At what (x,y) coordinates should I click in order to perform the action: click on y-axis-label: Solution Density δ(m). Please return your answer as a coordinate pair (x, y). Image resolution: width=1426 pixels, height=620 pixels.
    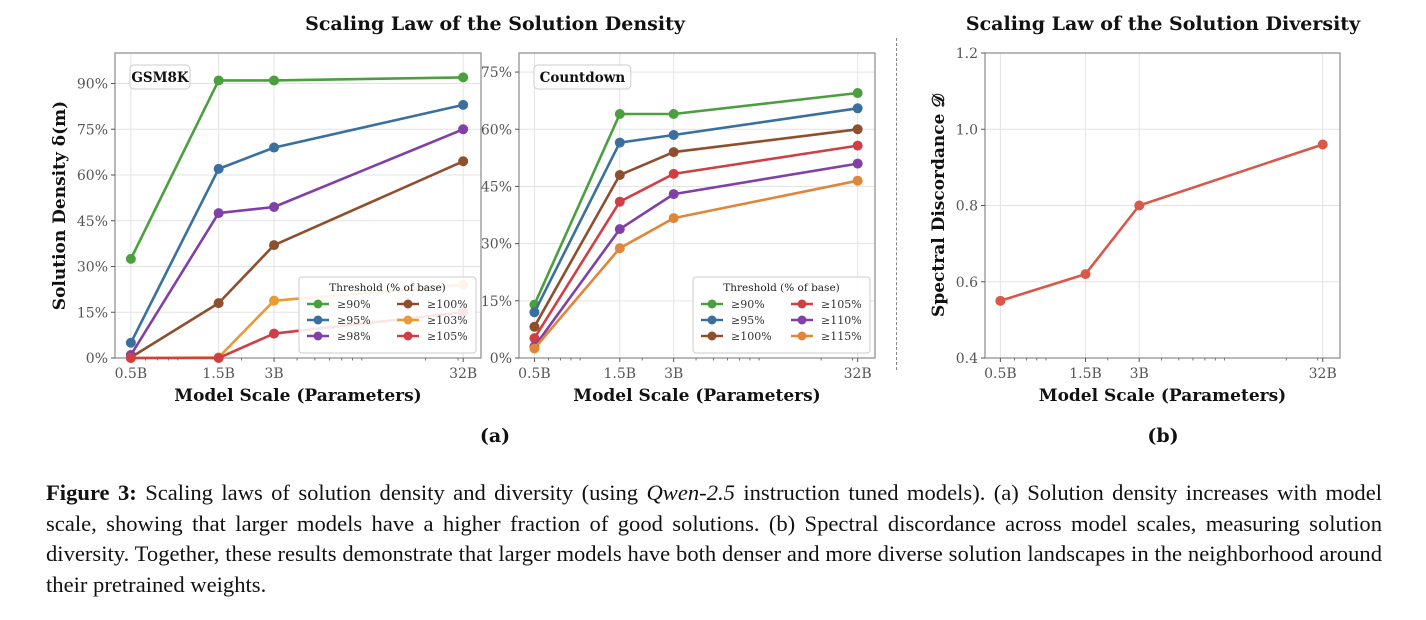
    Looking at the image, I should click on (60, 205).